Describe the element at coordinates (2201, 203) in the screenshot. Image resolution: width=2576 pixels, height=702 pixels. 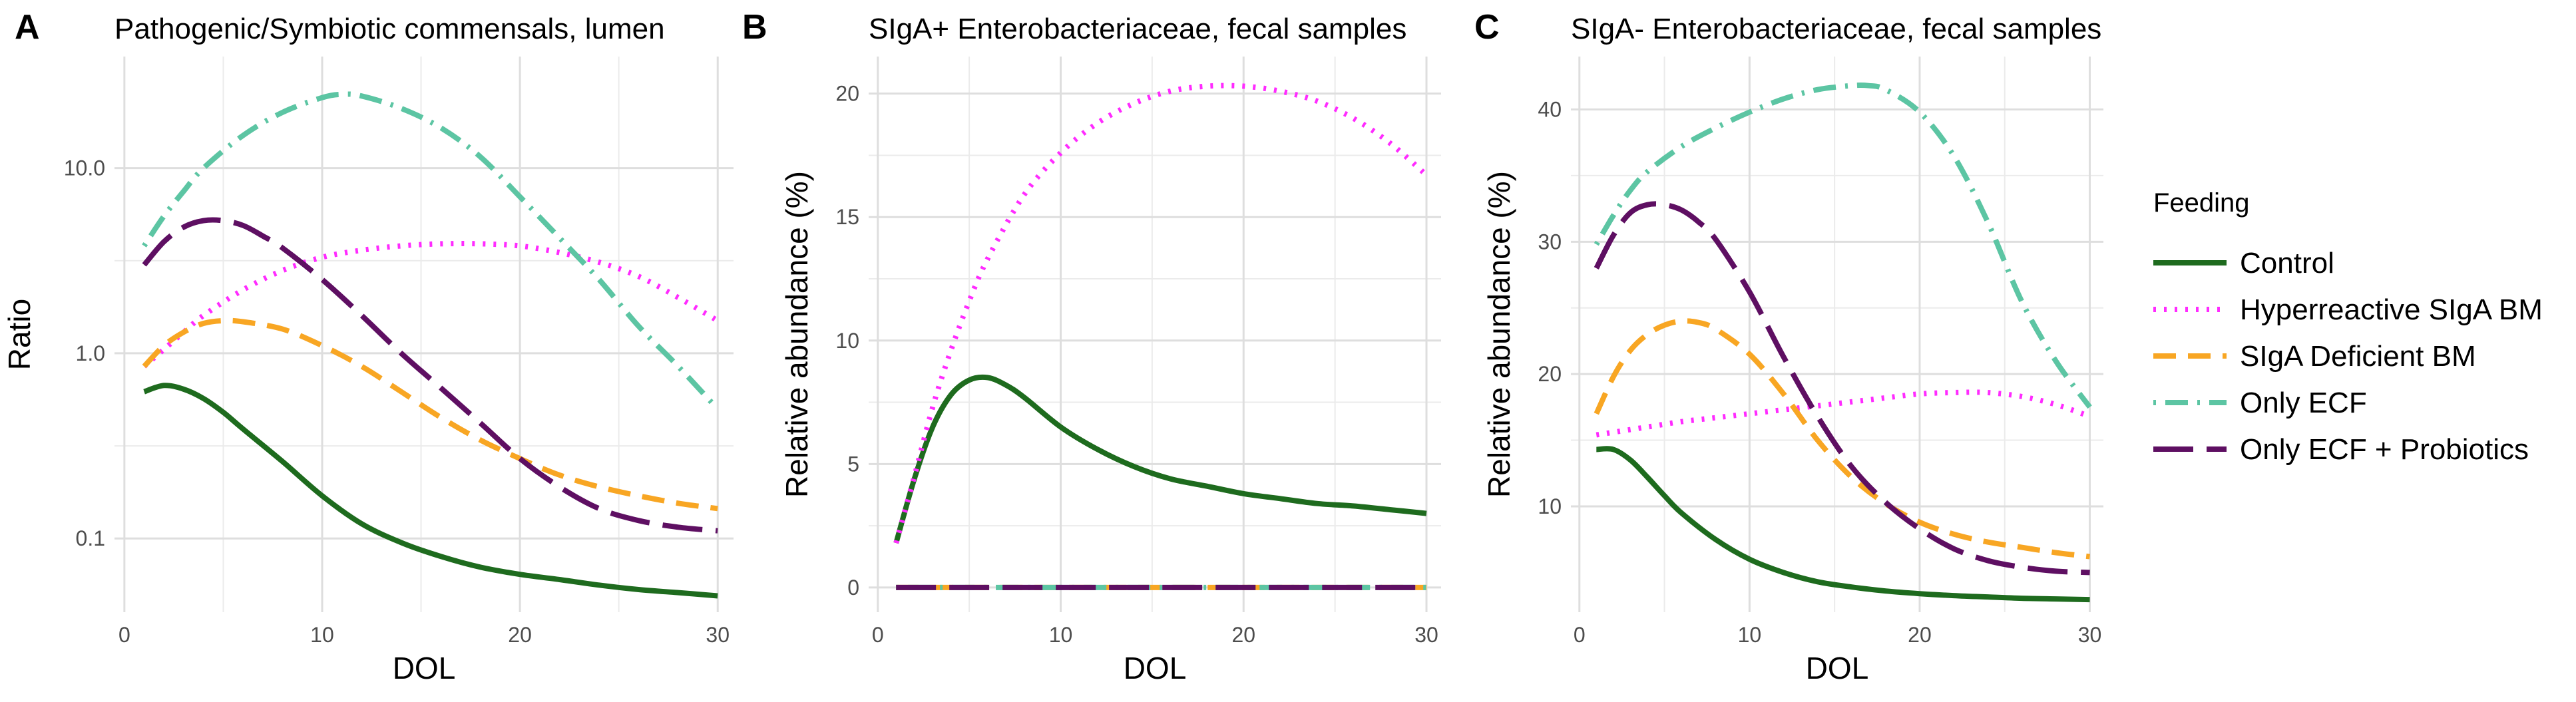
I see `legend-title: Feeding` at that location.